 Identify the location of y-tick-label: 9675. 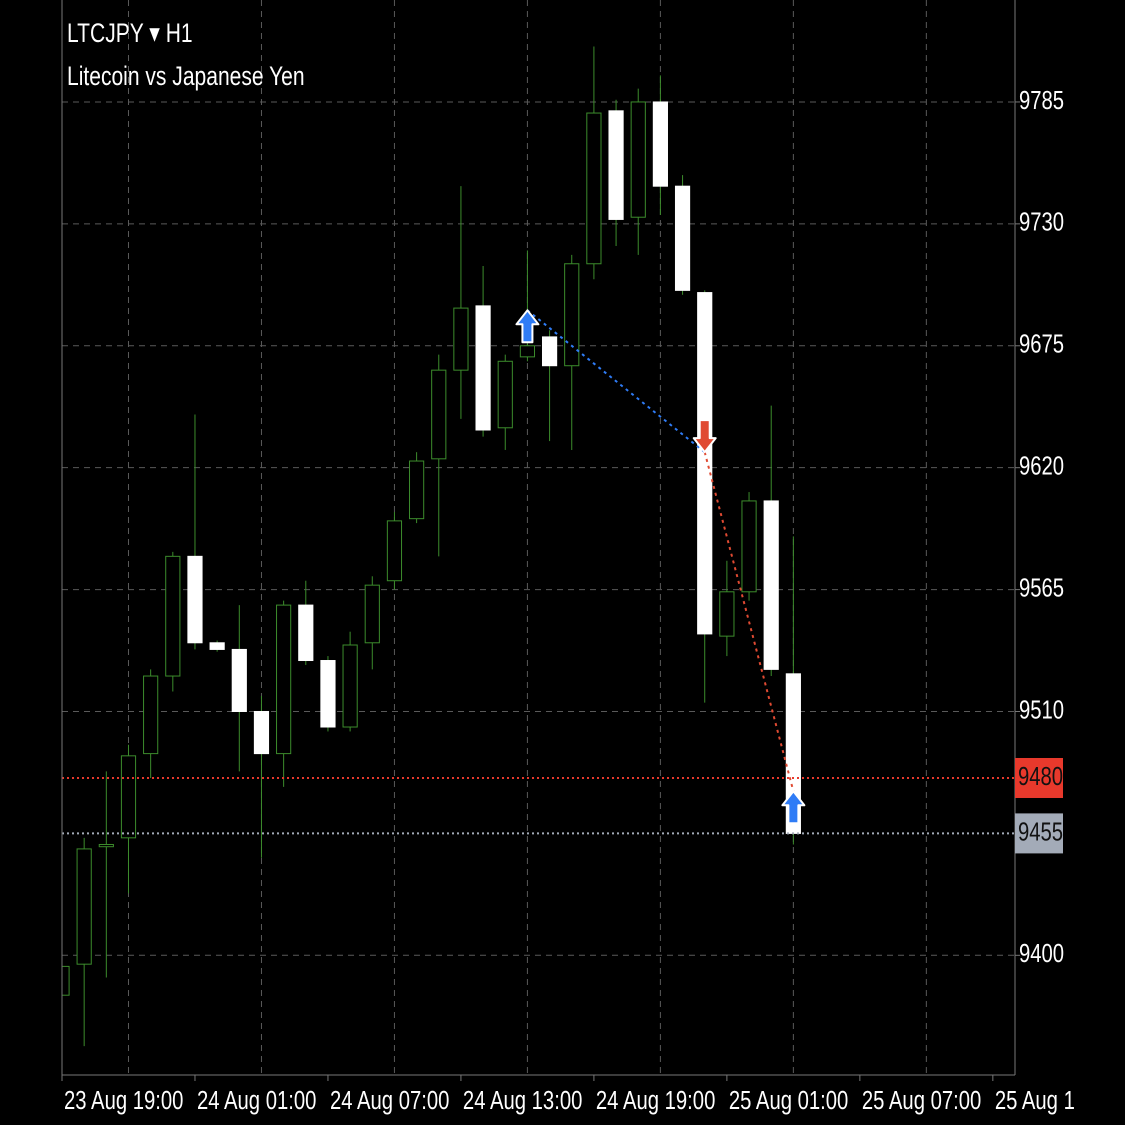
(1041, 343).